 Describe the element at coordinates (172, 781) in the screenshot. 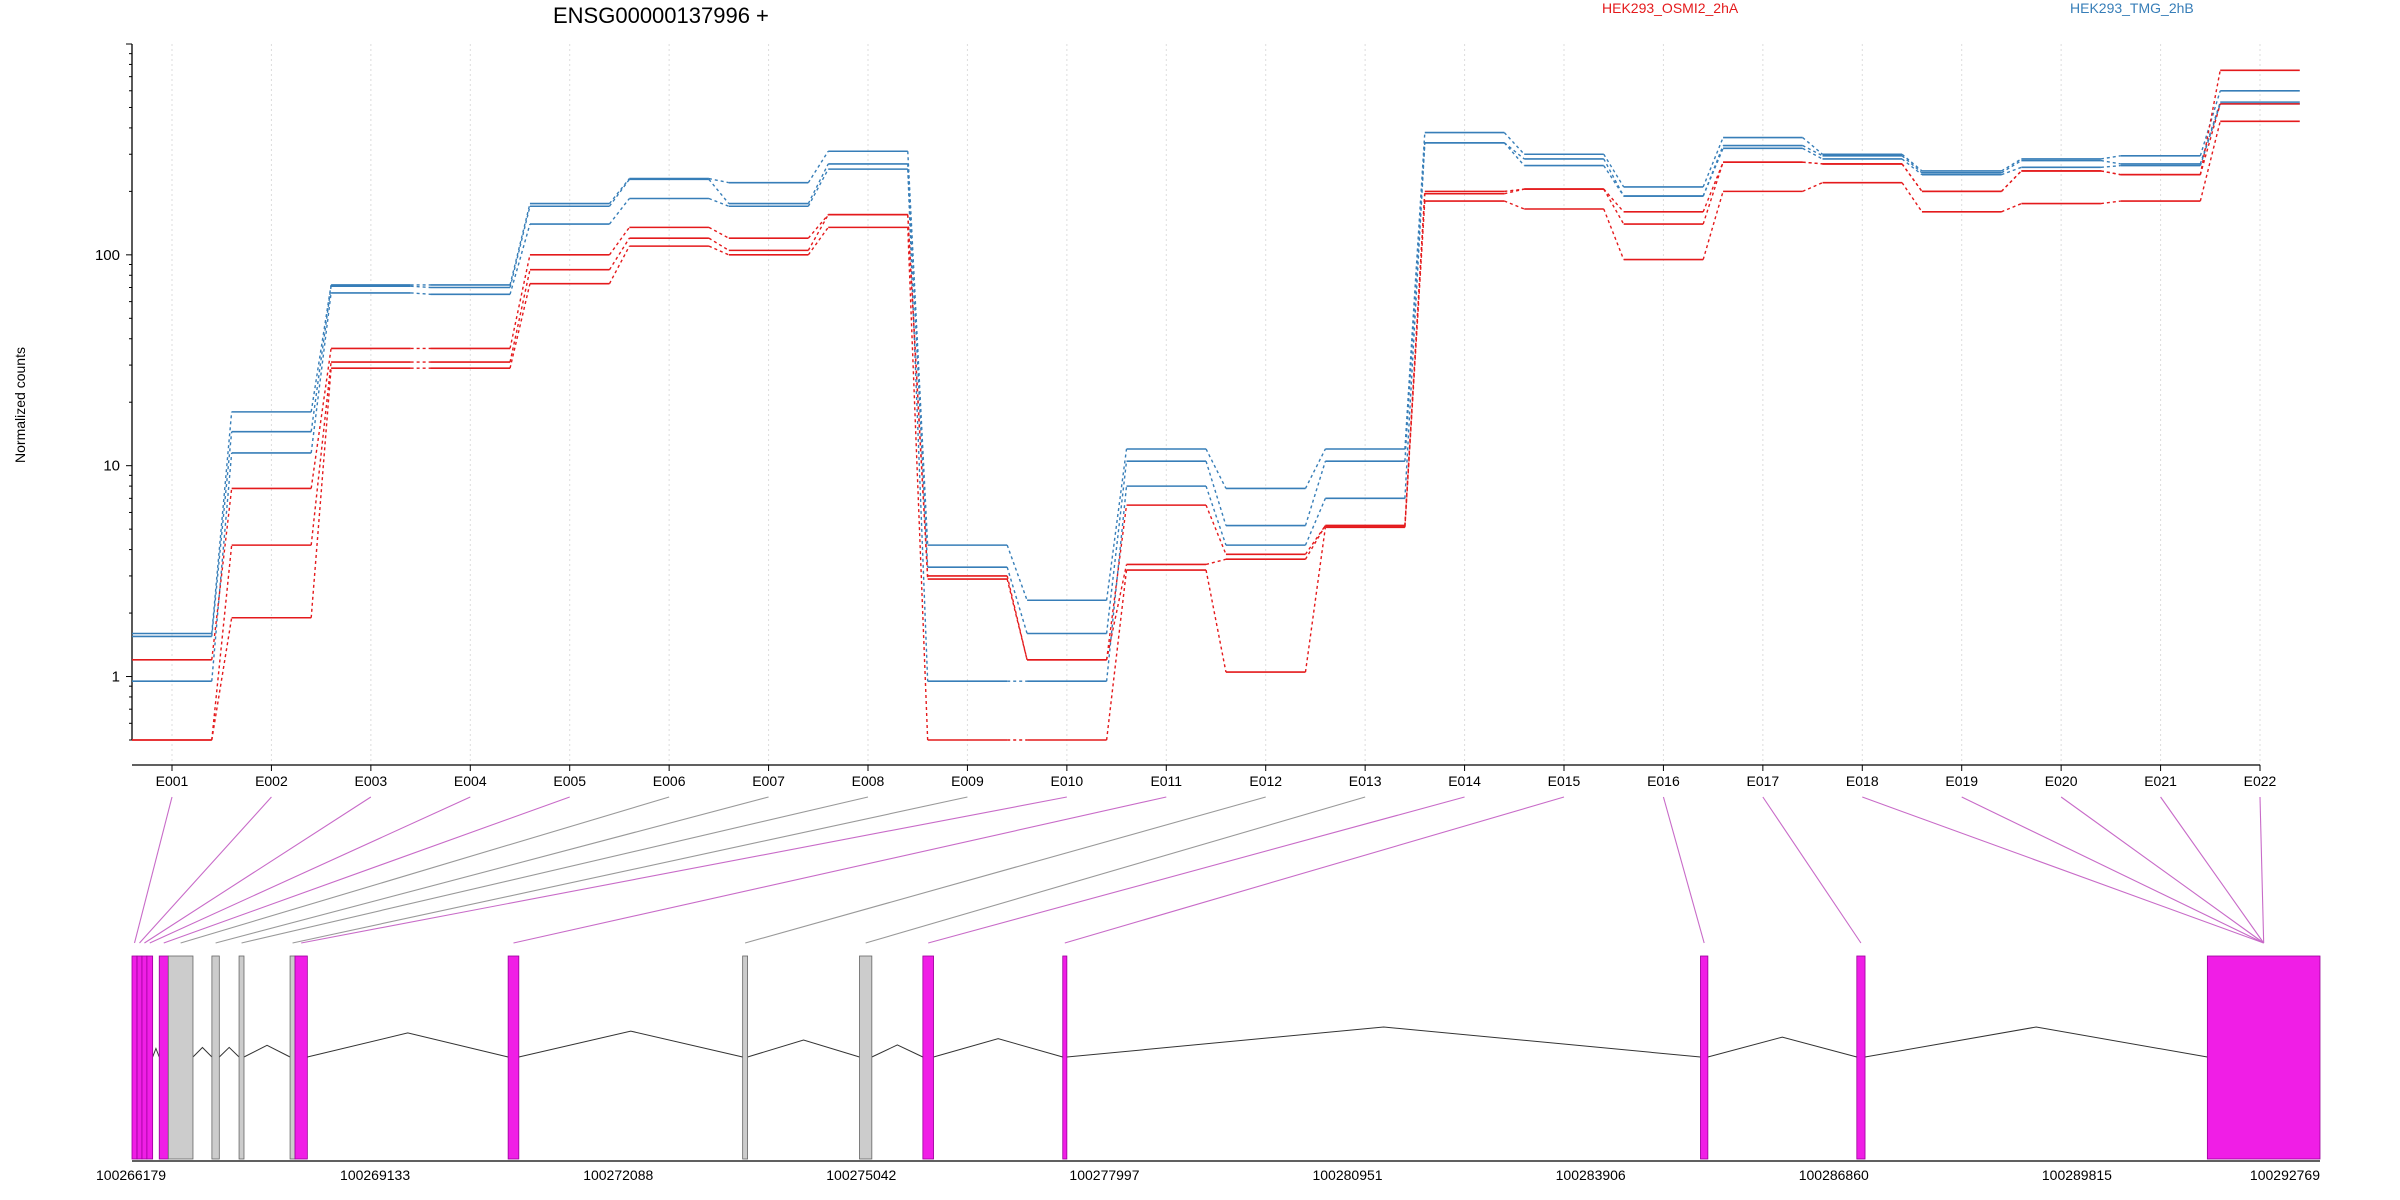

I see `x-tick-label: E001` at that location.